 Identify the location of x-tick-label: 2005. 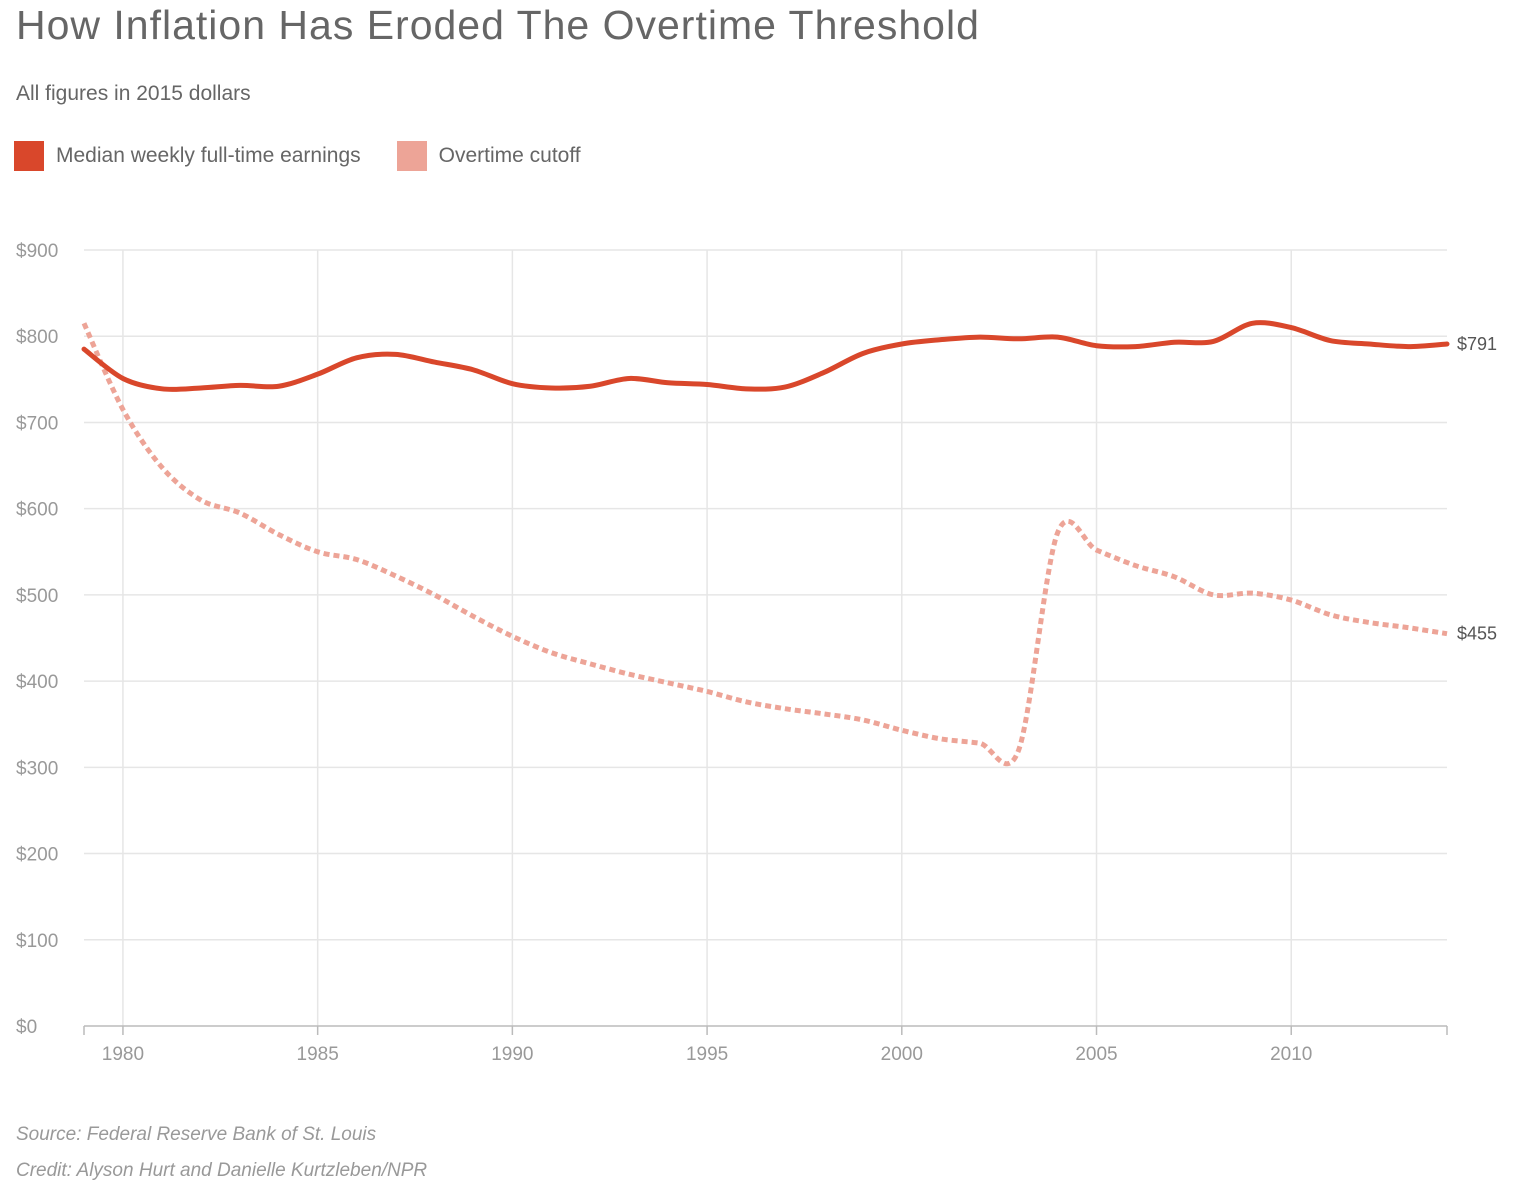
(1096, 1054).